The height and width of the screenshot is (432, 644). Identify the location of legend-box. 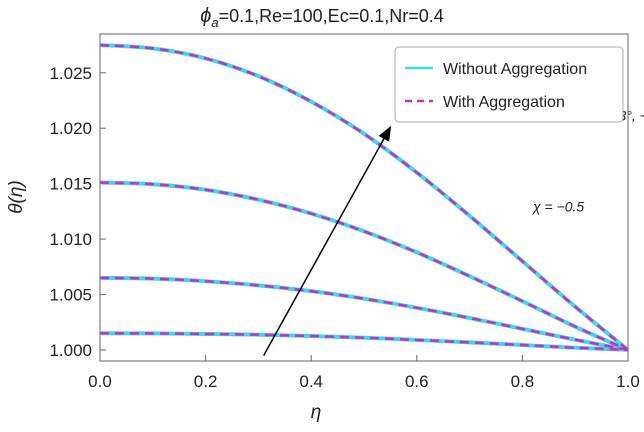
(509, 84).